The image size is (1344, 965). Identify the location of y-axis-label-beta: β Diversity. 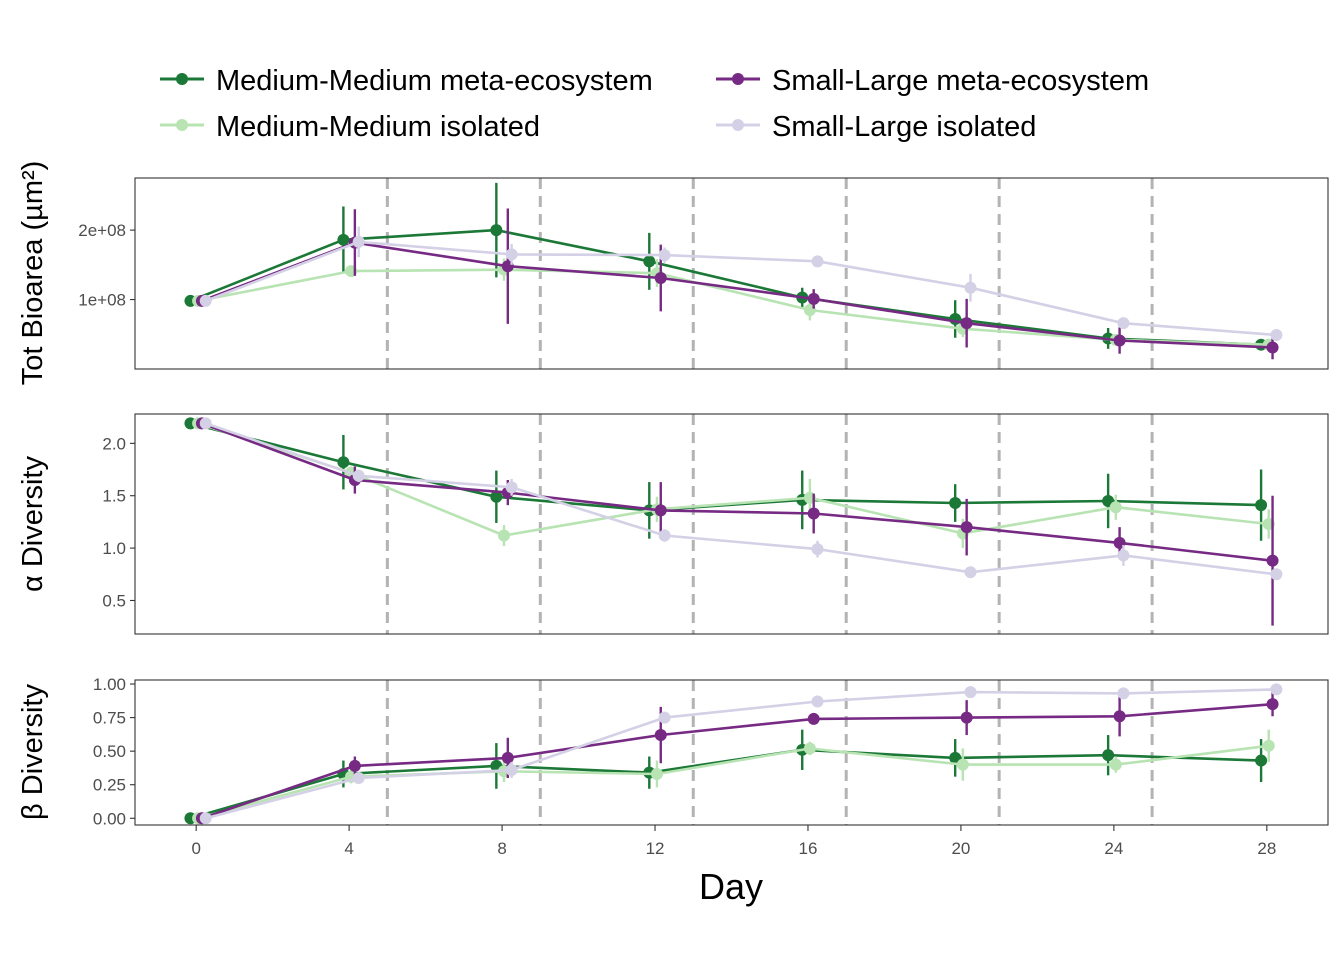
(33, 752).